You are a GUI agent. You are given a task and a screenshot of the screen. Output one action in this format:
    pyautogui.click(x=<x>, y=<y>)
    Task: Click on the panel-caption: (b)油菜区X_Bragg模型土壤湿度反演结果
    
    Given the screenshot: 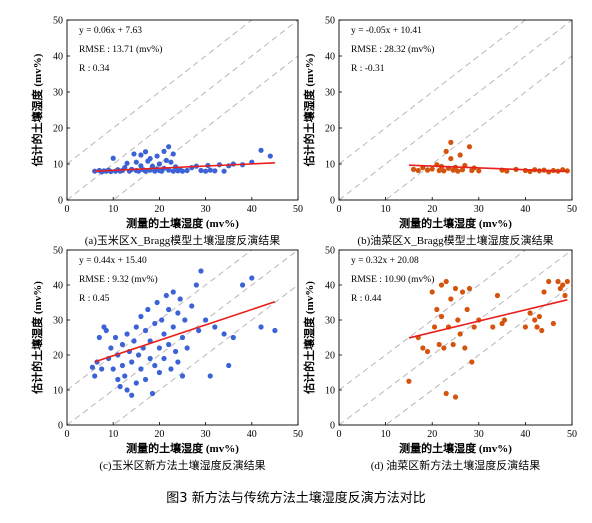 What is the action you would take?
    pyautogui.click(x=455, y=240)
    